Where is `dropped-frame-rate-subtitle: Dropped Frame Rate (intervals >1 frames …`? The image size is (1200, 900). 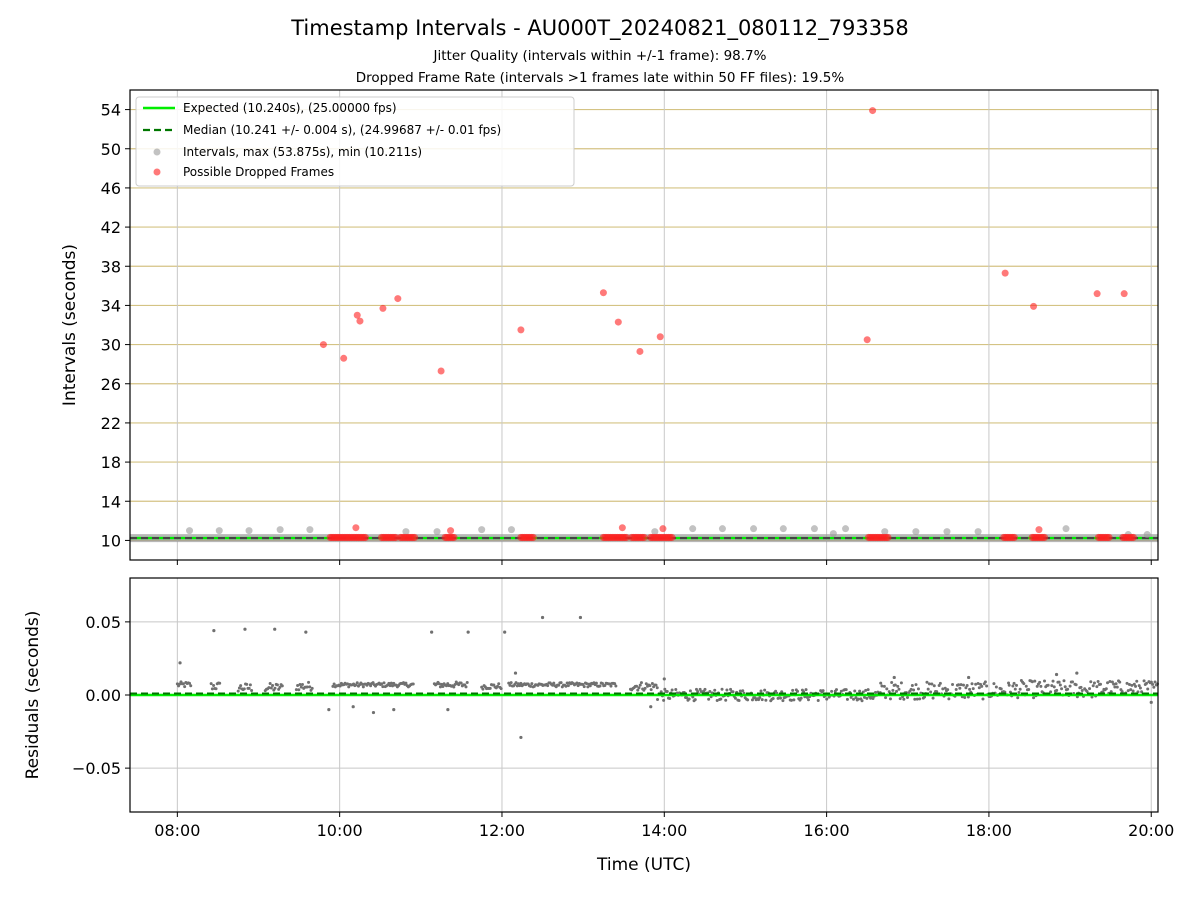
dropped-frame-rate-subtitle: Dropped Frame Rate (intervals >1 frames … is located at coordinates (600, 78).